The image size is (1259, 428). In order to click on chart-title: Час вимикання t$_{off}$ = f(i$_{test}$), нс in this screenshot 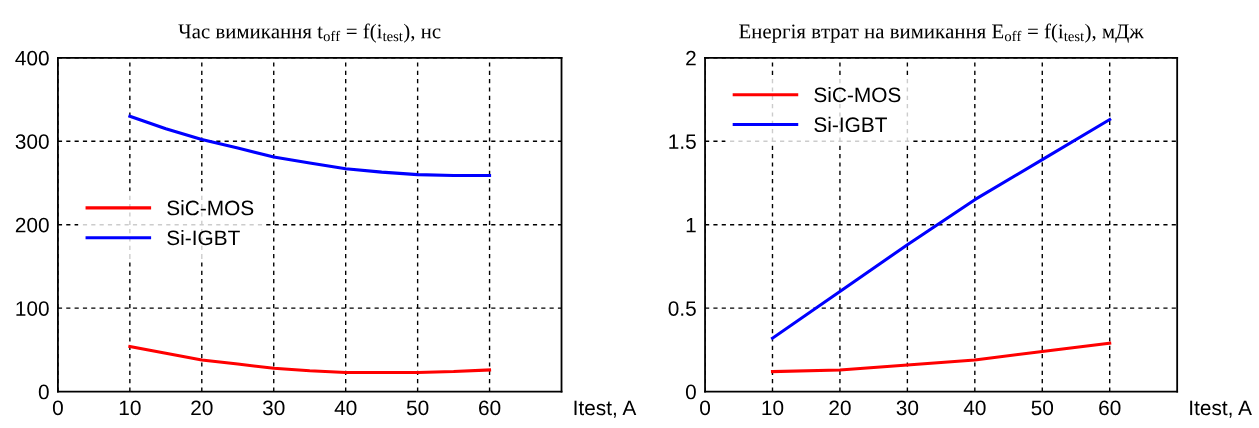, I will do `click(309, 33)`.